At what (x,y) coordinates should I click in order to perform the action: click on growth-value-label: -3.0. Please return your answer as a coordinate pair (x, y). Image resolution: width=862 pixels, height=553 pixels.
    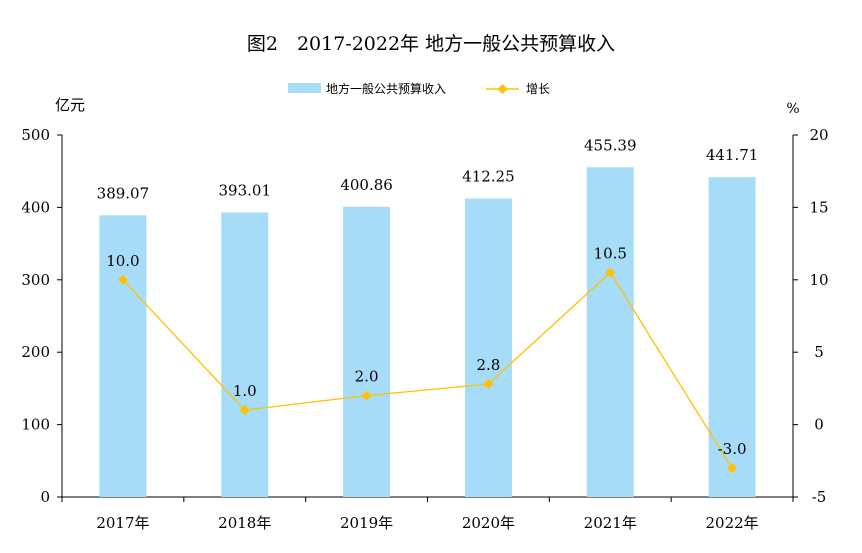
    Looking at the image, I should click on (732, 449).